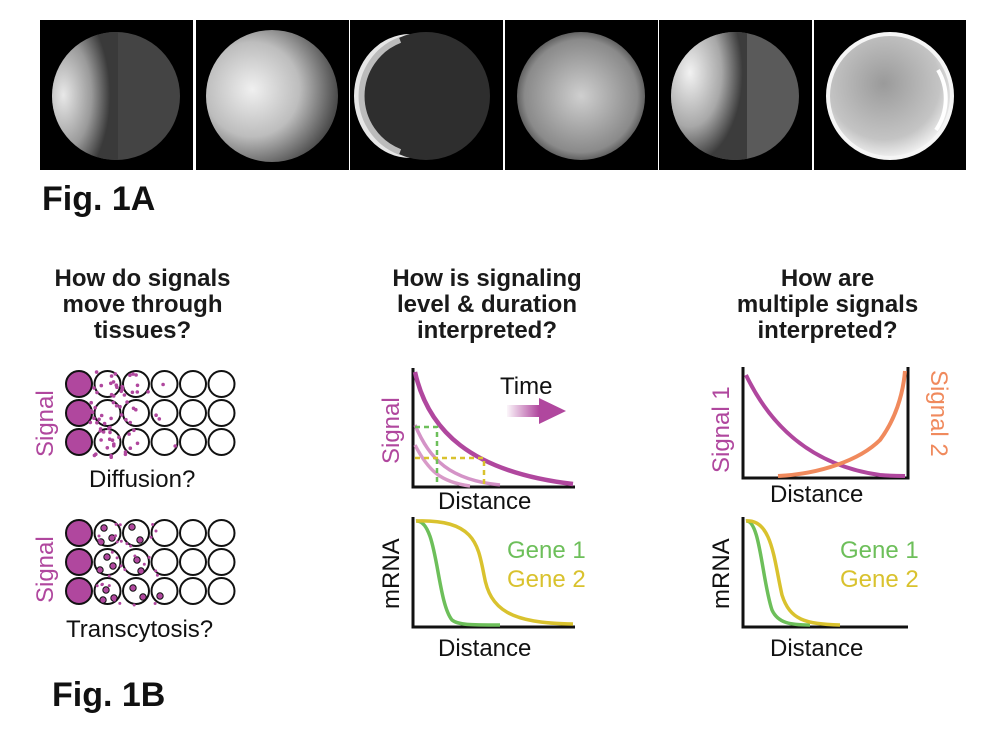 This screenshot has width=1000, height=740. I want to click on col3-question-line-1: How are, so click(827, 278).